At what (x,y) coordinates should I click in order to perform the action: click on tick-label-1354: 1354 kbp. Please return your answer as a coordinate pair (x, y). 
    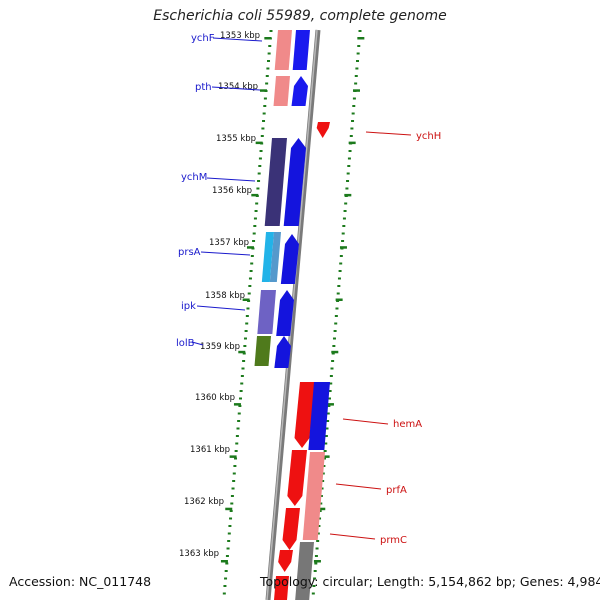
    Looking at the image, I should click on (238, 87).